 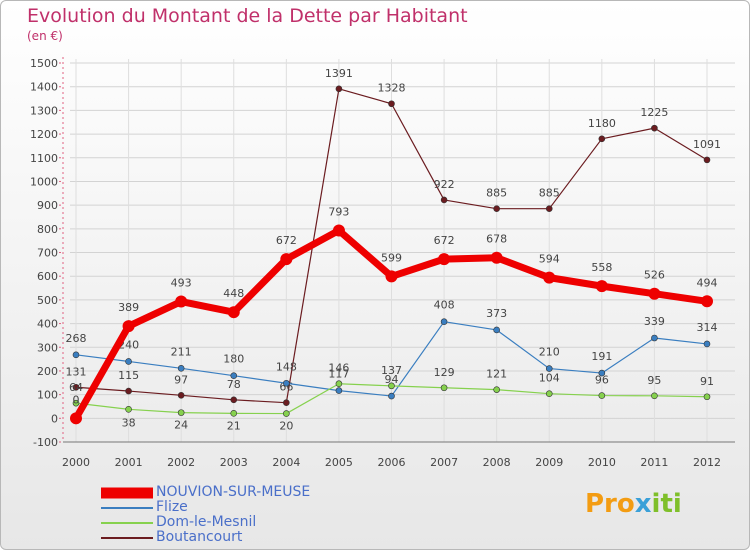 What do you see at coordinates (181, 351) in the screenshot?
I see `data-label: 211` at bounding box center [181, 351].